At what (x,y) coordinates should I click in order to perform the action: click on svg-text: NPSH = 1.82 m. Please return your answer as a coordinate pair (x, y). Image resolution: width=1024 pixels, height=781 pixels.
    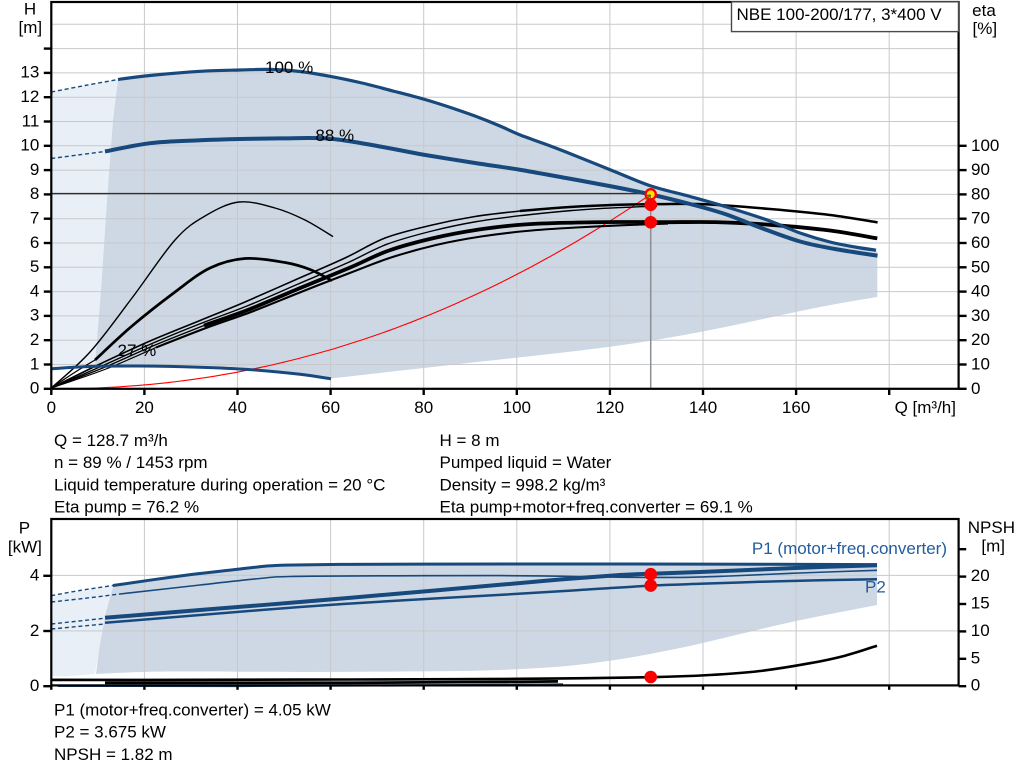
    Looking at the image, I should click on (113, 754).